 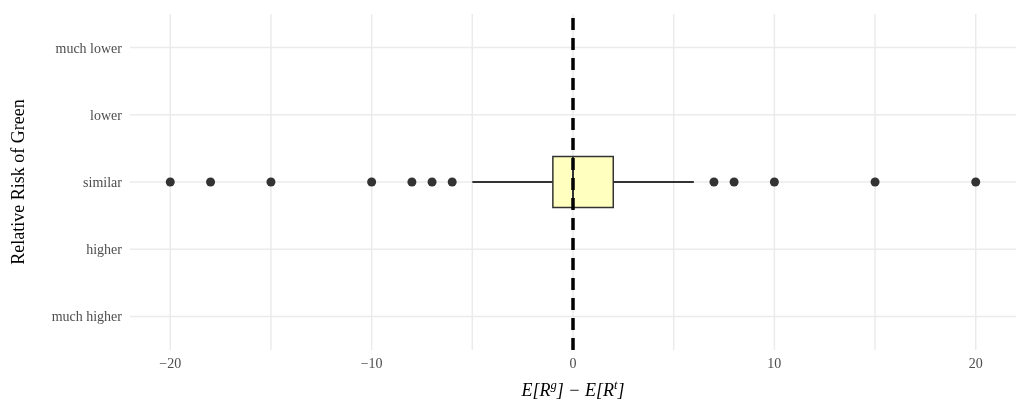 What do you see at coordinates (371, 363) in the screenshot?
I see `x-tick-label: −10` at bounding box center [371, 363].